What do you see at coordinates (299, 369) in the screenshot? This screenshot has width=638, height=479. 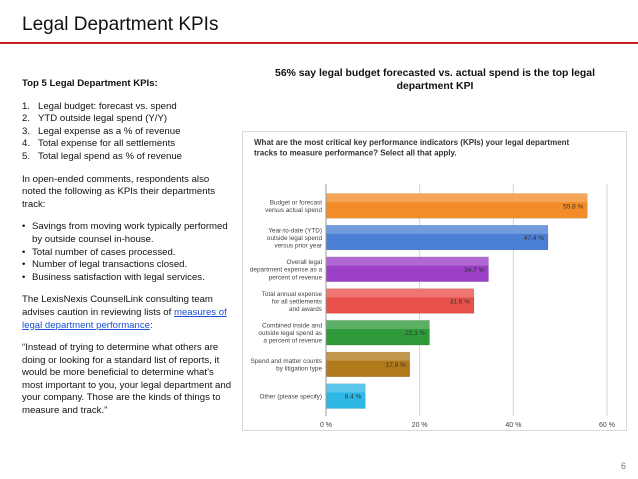 I see `category-label: by litigation type` at bounding box center [299, 369].